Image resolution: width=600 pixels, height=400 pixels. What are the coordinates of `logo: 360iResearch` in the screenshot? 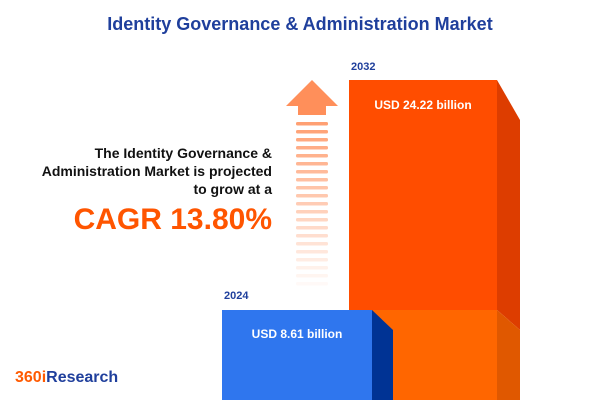 It's located at (66, 378).